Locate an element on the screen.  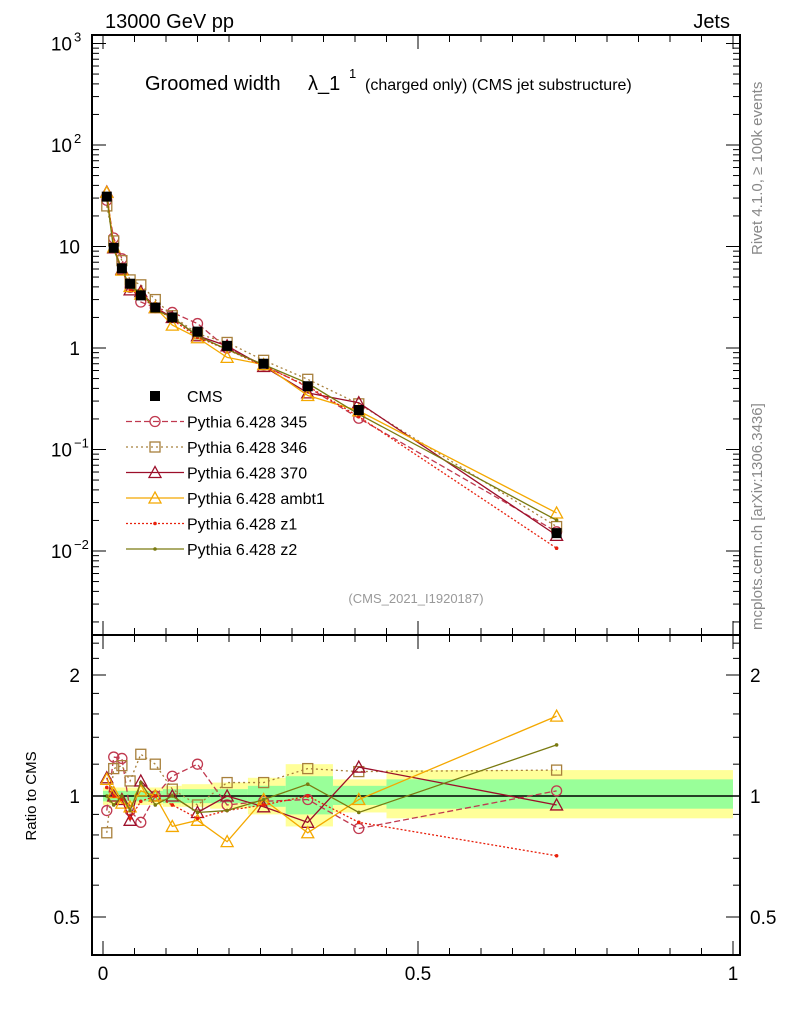
title-rest: (charged only) (CMS jet substructure) is located at coordinates (498, 85).